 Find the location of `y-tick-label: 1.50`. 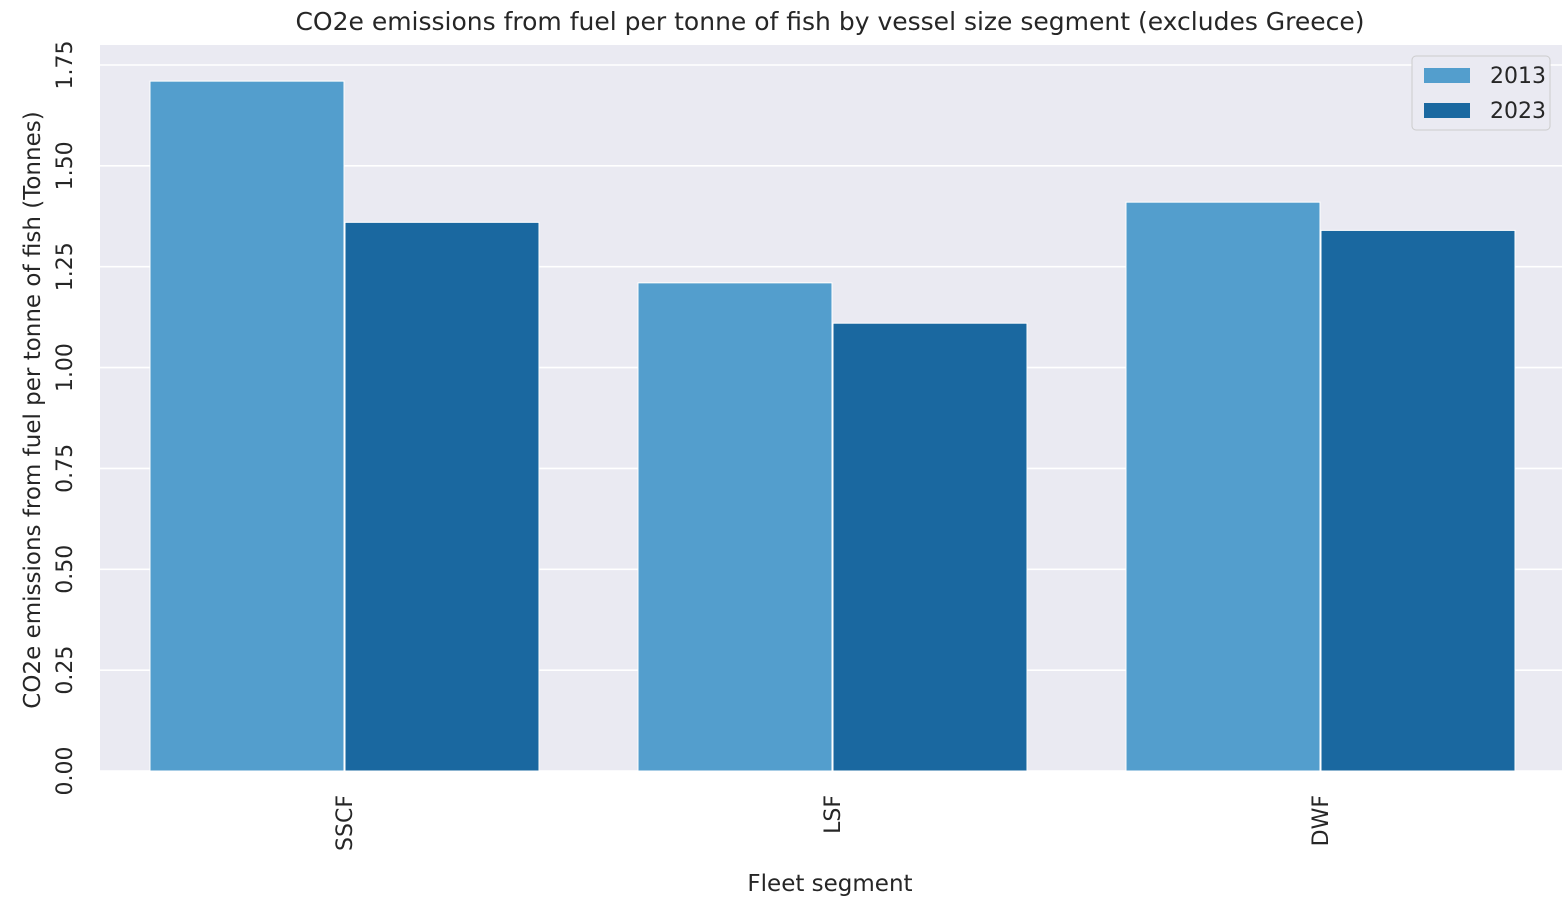

y-tick-label: 1.50 is located at coordinates (65, 165).